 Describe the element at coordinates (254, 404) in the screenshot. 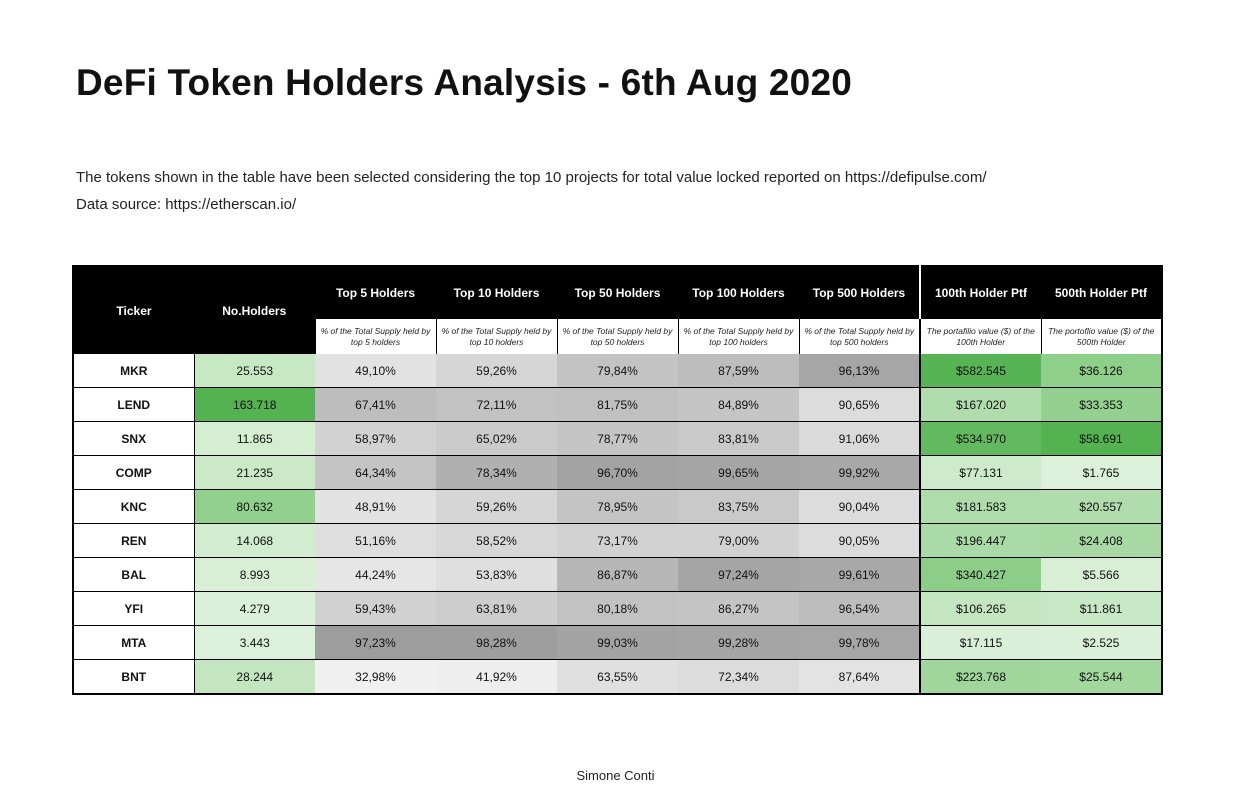

I see `cell-holders: 163.718` at that location.